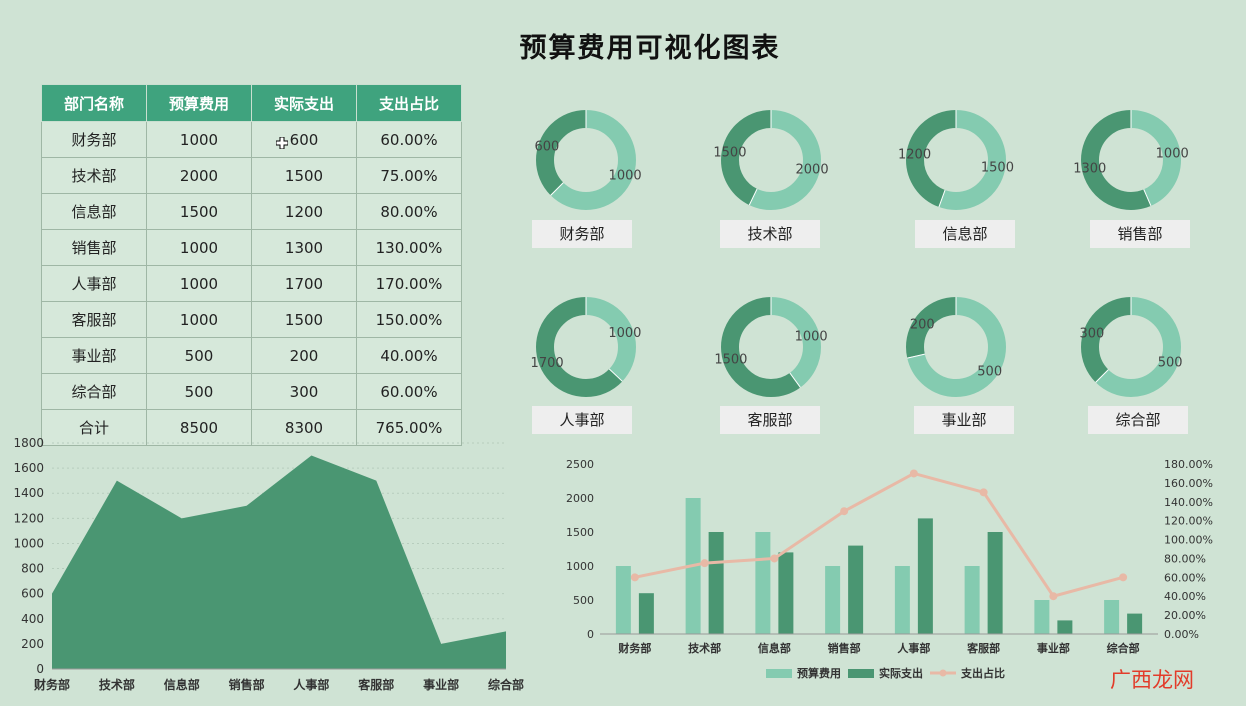  Describe the element at coordinates (304, 283) in the screenshot. I see `table-cell: 1700` at that location.